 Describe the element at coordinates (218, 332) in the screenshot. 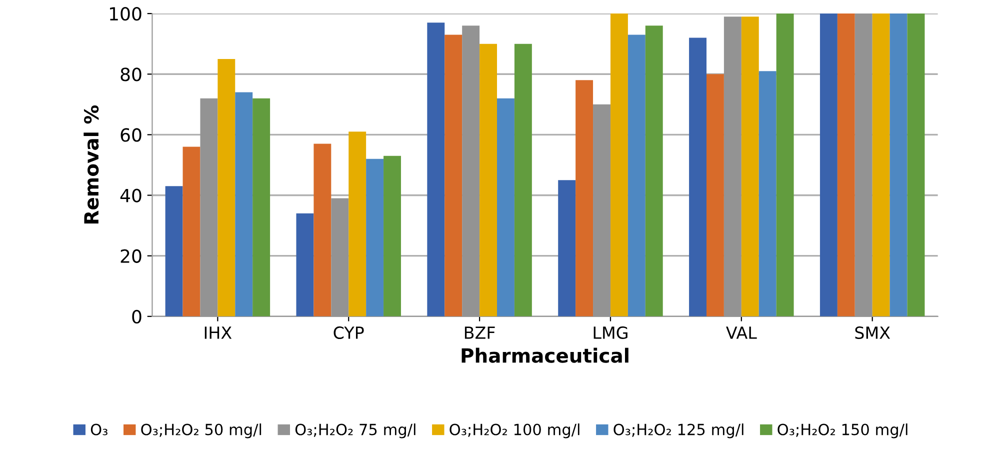

I see `x-tick-label: IHX` at that location.